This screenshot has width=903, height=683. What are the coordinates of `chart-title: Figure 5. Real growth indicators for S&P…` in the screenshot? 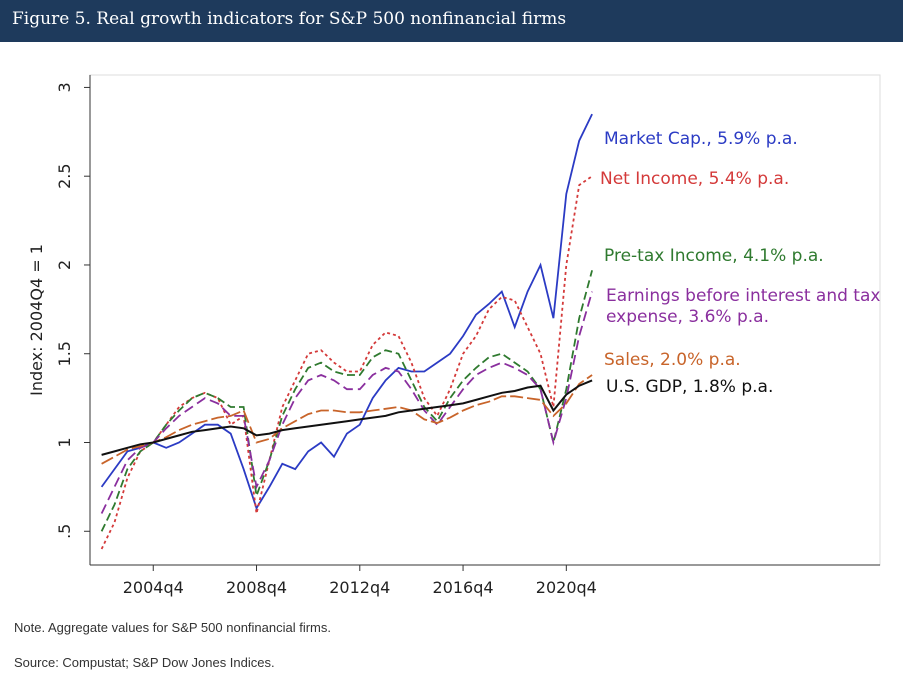 It's located at (289, 19).